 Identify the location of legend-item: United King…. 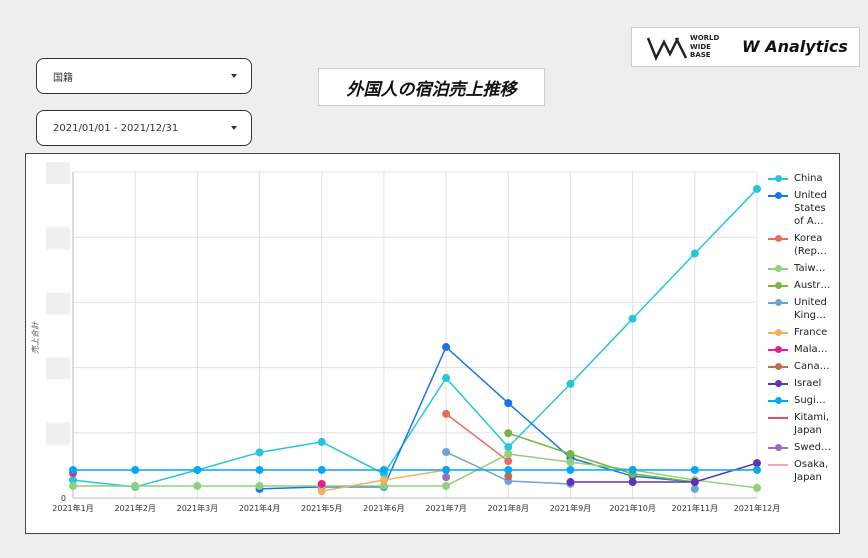
(801, 309).